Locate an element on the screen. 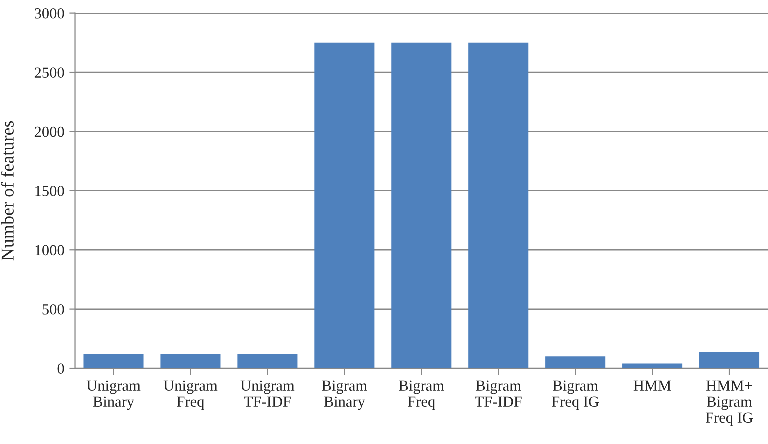 Image resolution: width=768 pixels, height=444 pixels. y-tick-label: 1000 is located at coordinates (50, 250).